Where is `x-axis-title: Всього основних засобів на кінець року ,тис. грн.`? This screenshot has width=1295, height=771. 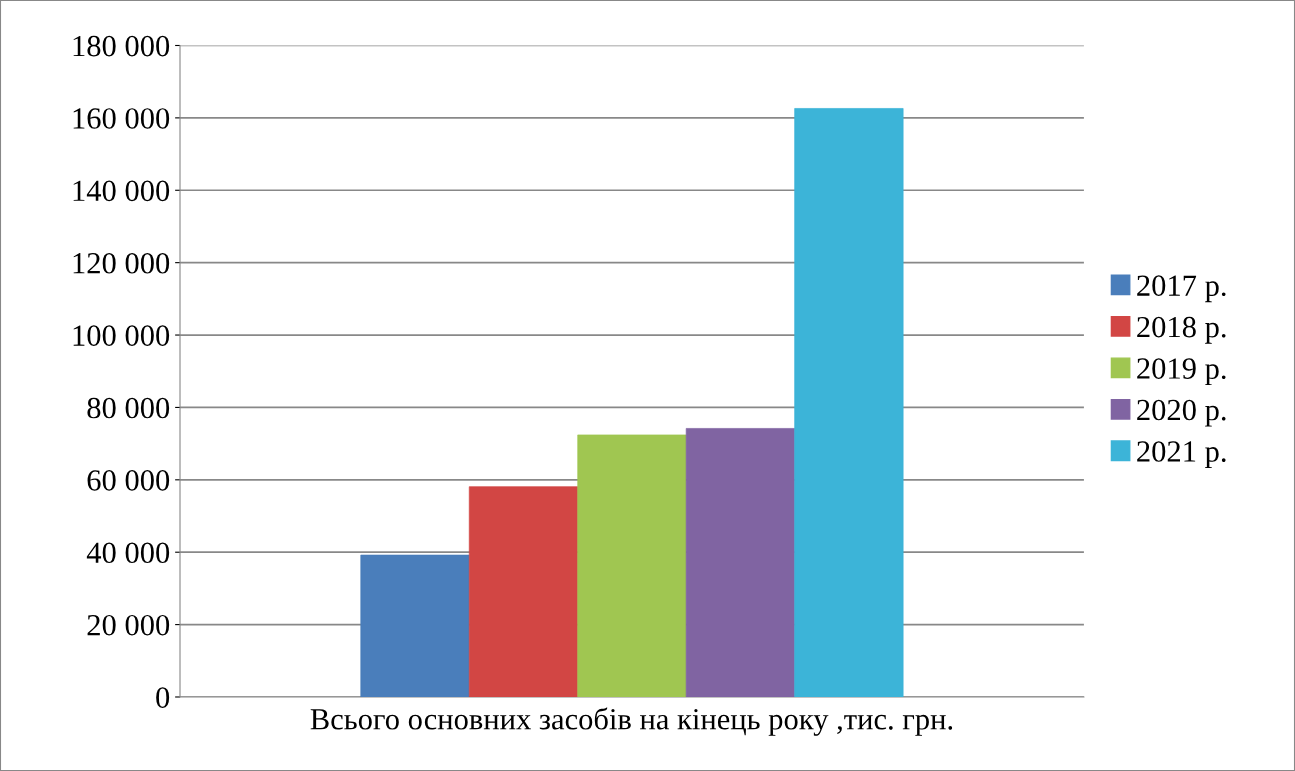
x-axis-title: Всього основних засобів на кінець року ,тис. грн. is located at coordinates (631, 721).